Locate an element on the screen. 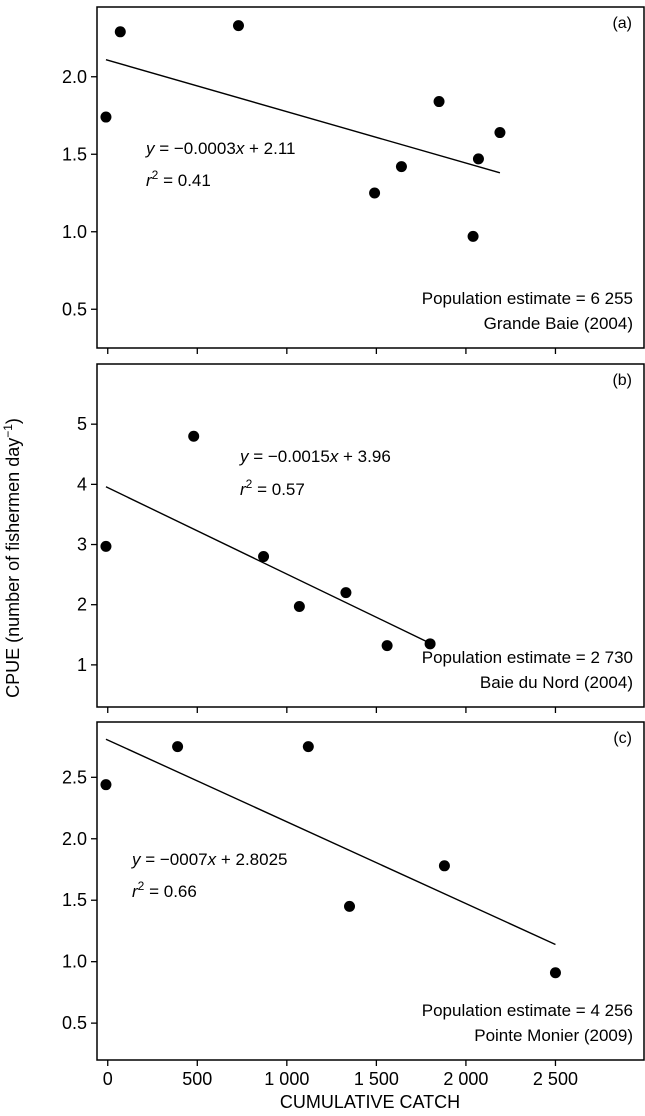 This screenshot has height=1116, width=645. y-tick-label: 4 is located at coordinates (82, 484).